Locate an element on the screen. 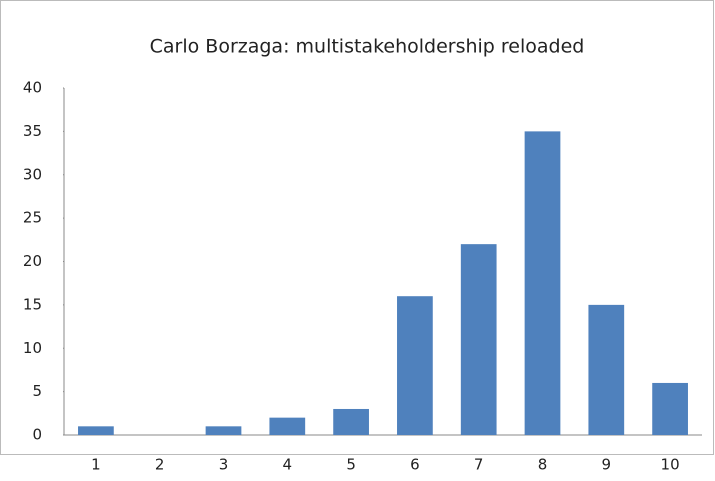  x-tick-label: 5 is located at coordinates (351, 465).